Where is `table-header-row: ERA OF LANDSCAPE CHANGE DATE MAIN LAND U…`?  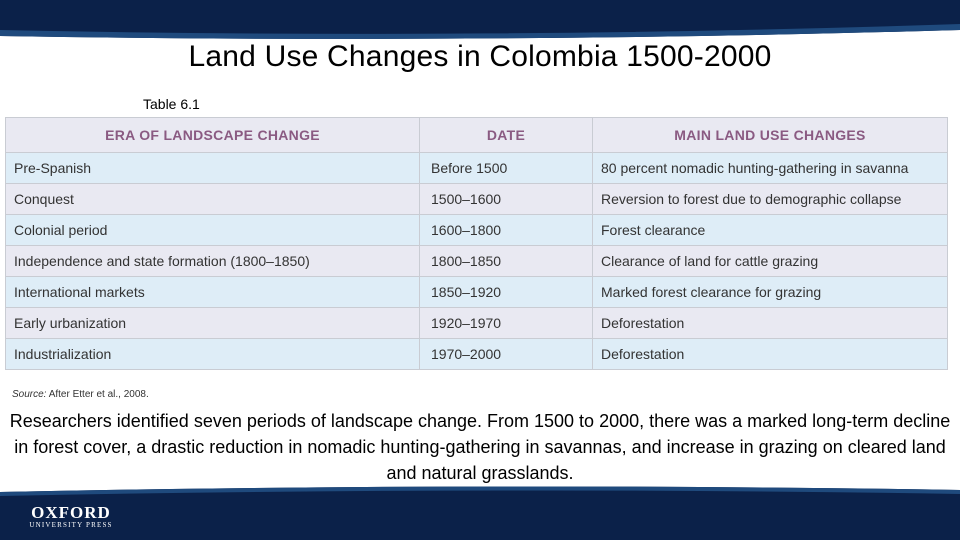 table-header-row: ERA OF LANDSCAPE CHANGE DATE MAIN LAND U… is located at coordinates (476, 135).